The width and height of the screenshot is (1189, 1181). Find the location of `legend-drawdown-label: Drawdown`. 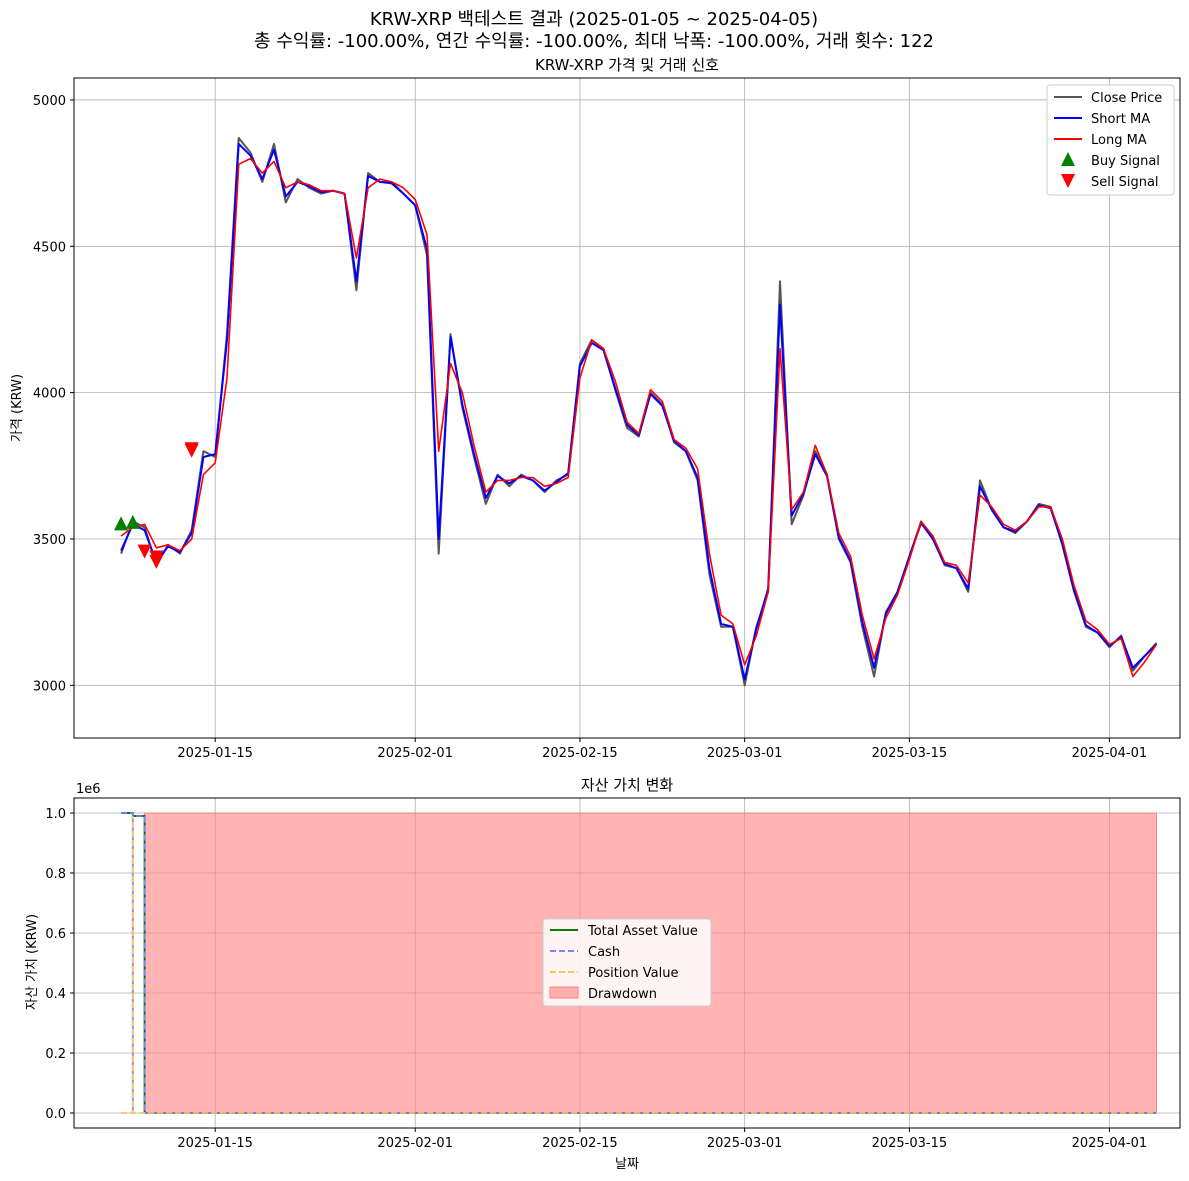

legend-drawdown-label: Drawdown is located at coordinates (622, 994).